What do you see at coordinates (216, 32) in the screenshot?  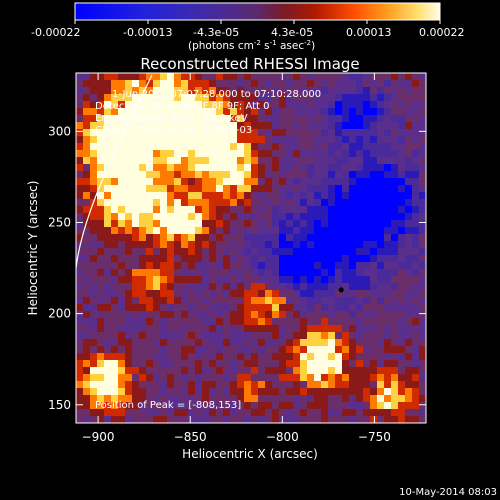 I see `colorbar-tick-label: -4.3e-05` at bounding box center [216, 32].